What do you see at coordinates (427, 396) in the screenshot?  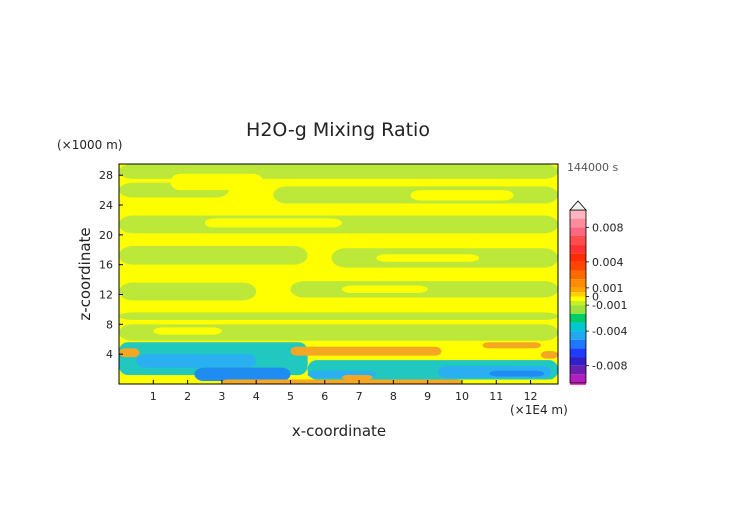 I see `x-tick-label: 9` at bounding box center [427, 396].